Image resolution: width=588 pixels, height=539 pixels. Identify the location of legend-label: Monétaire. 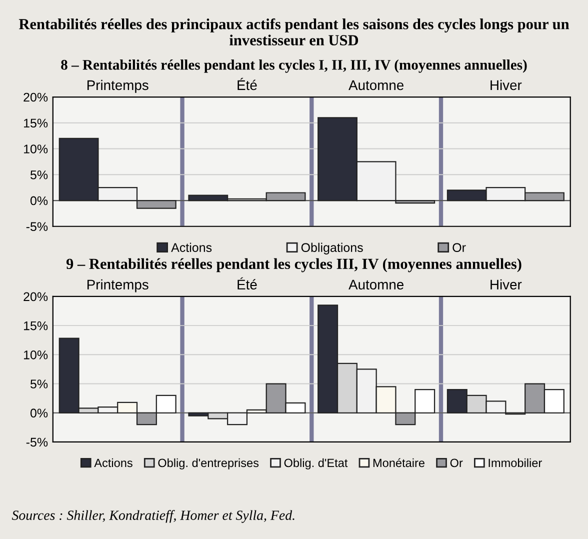
(398, 463).